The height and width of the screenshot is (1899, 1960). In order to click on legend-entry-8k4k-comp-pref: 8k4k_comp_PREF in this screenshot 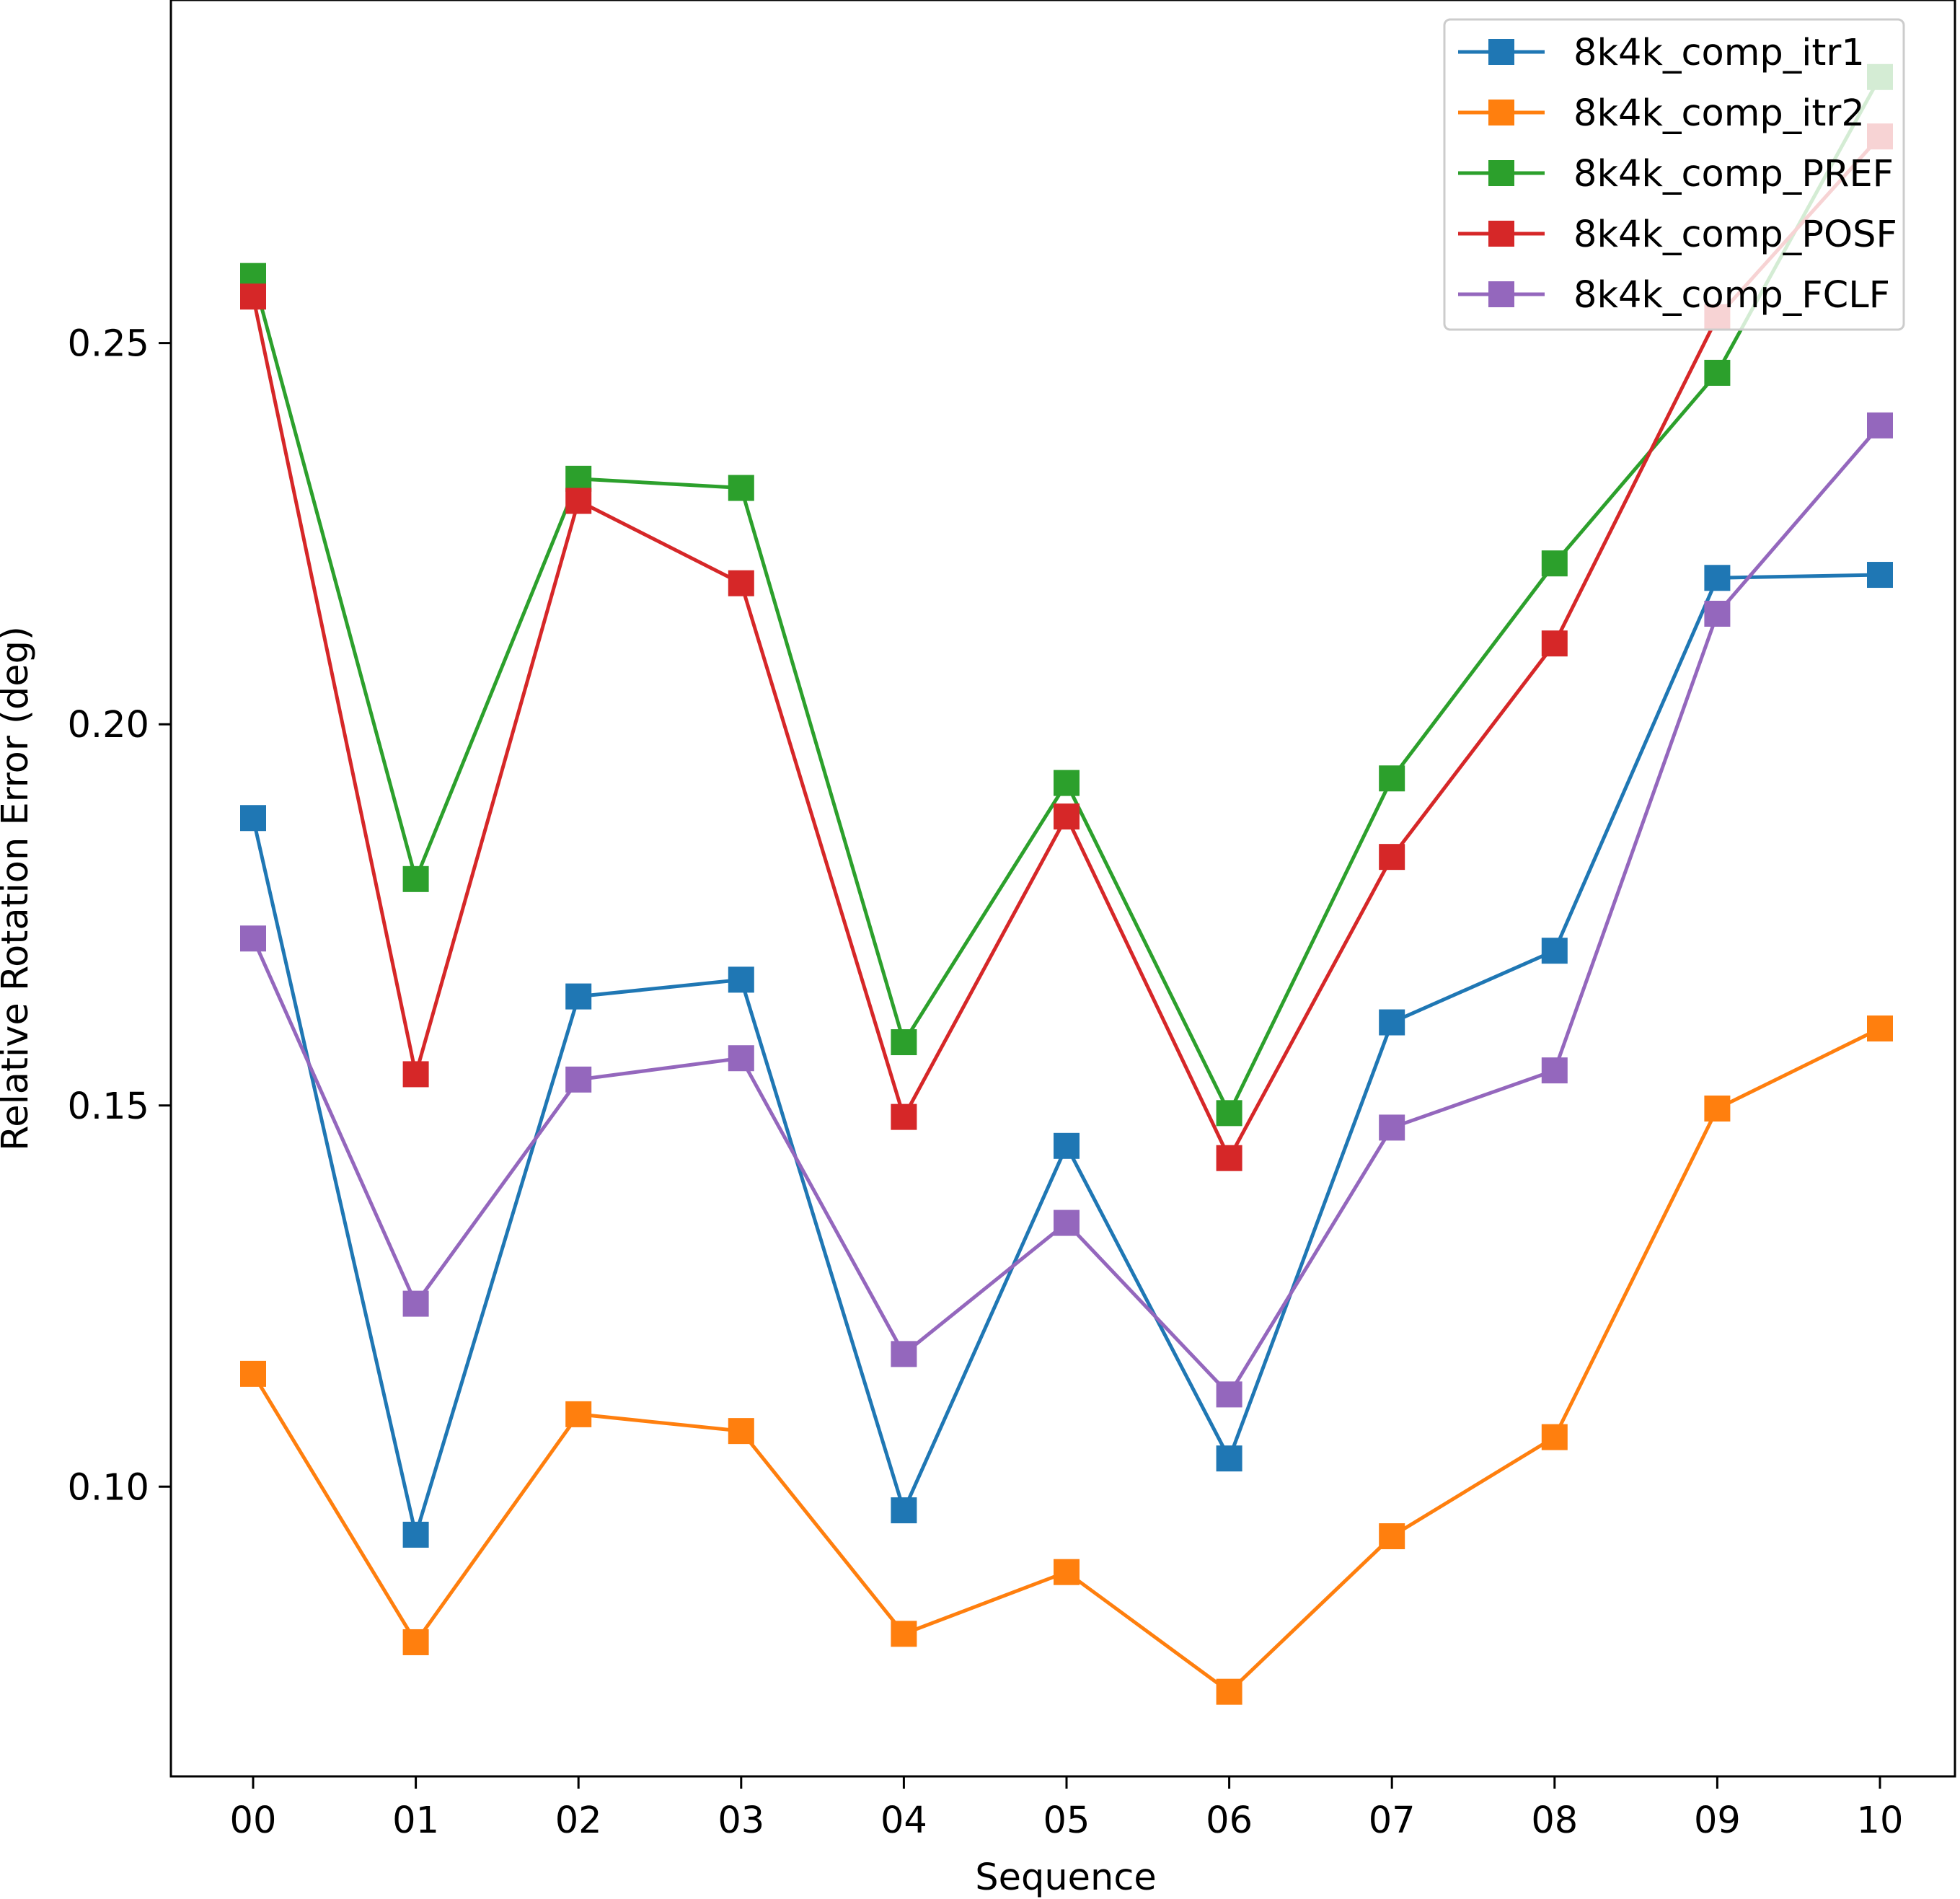, I will do `click(1676, 174)`.